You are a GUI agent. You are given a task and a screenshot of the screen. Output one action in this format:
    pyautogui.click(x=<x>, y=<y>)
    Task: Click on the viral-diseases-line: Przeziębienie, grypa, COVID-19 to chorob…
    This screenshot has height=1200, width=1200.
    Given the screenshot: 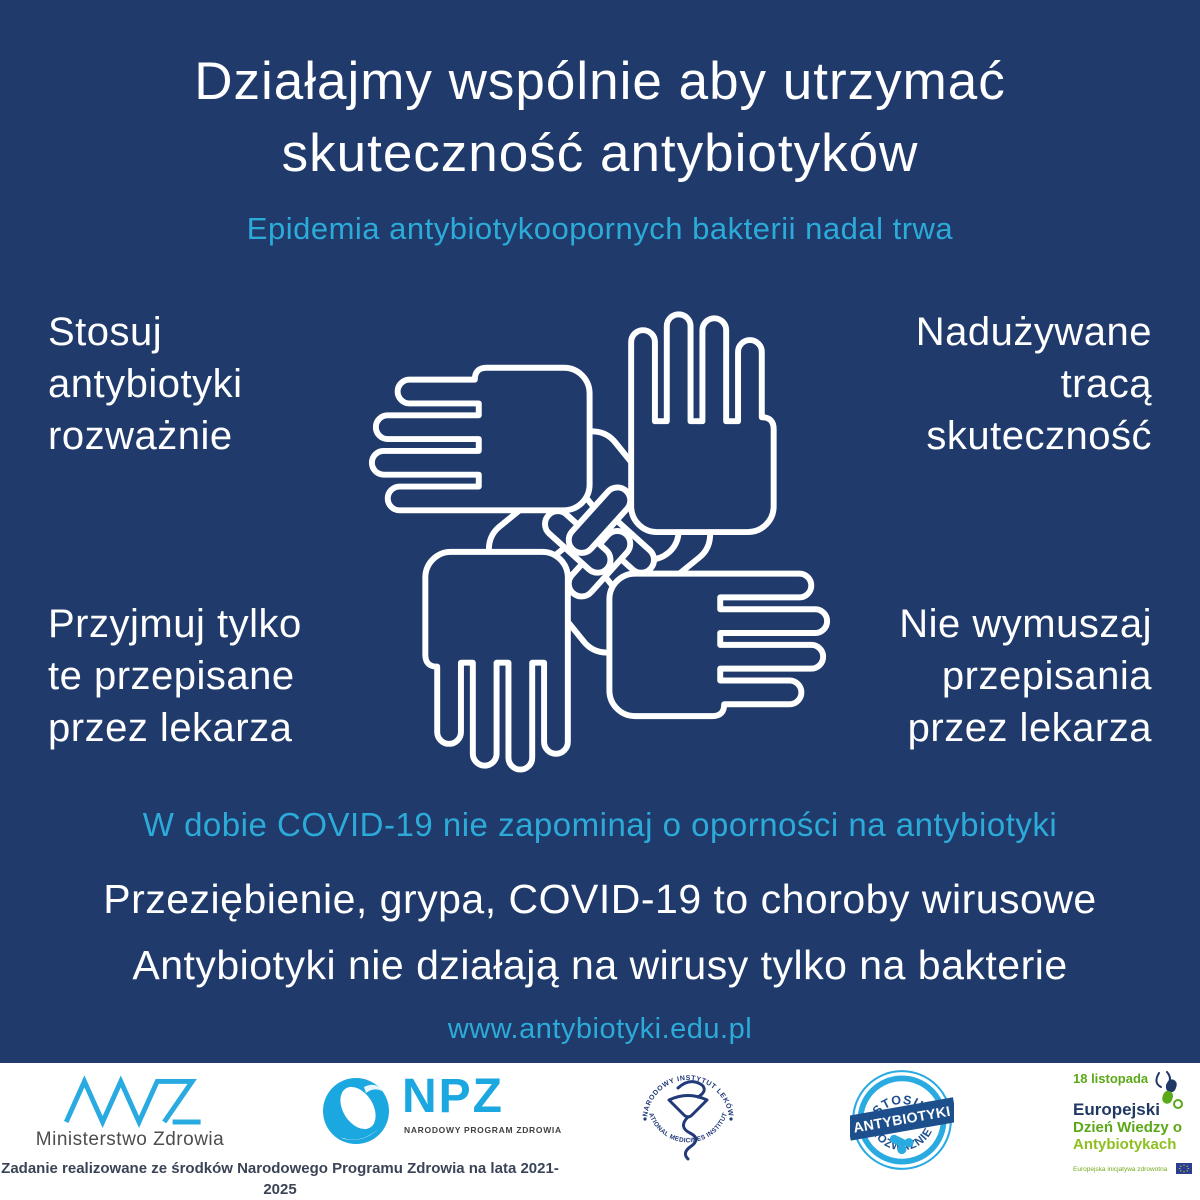 What is the action you would take?
    pyautogui.click(x=600, y=899)
    